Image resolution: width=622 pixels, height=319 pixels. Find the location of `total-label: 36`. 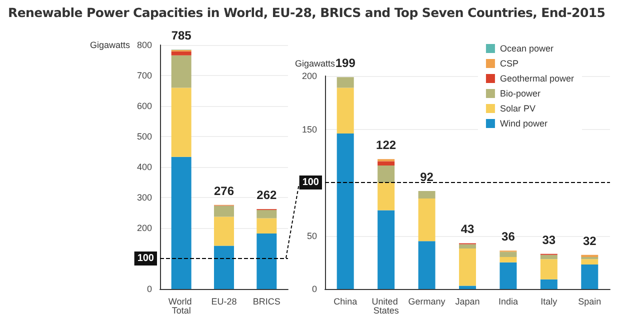

total-label: 36 is located at coordinates (509, 237).